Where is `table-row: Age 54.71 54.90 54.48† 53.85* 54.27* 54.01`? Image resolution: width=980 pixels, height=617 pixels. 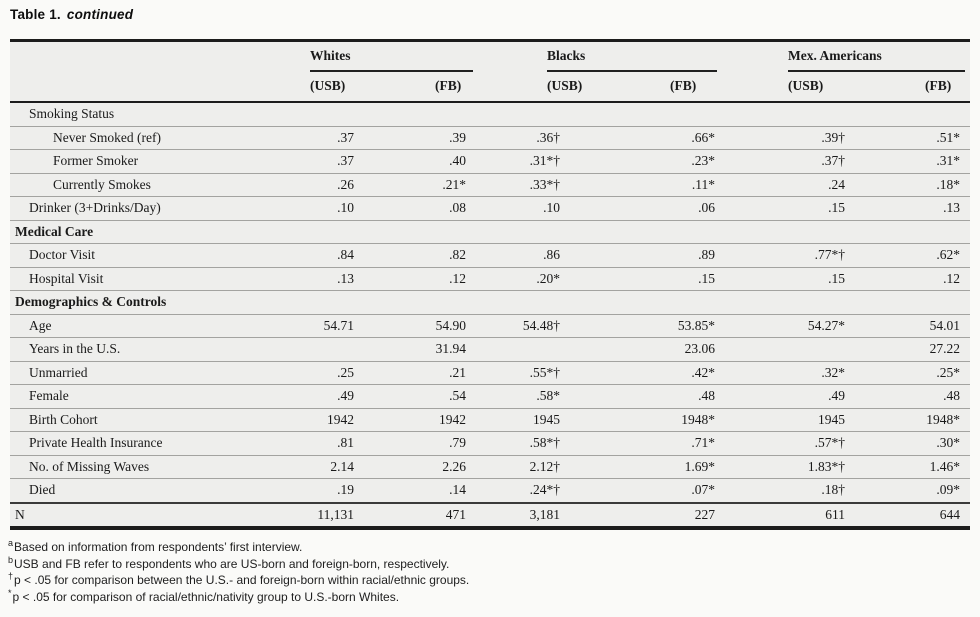
table-row: Age 54.71 54.90 54.48† 53.85* 54.27* 54.01 is located at coordinates (490, 325).